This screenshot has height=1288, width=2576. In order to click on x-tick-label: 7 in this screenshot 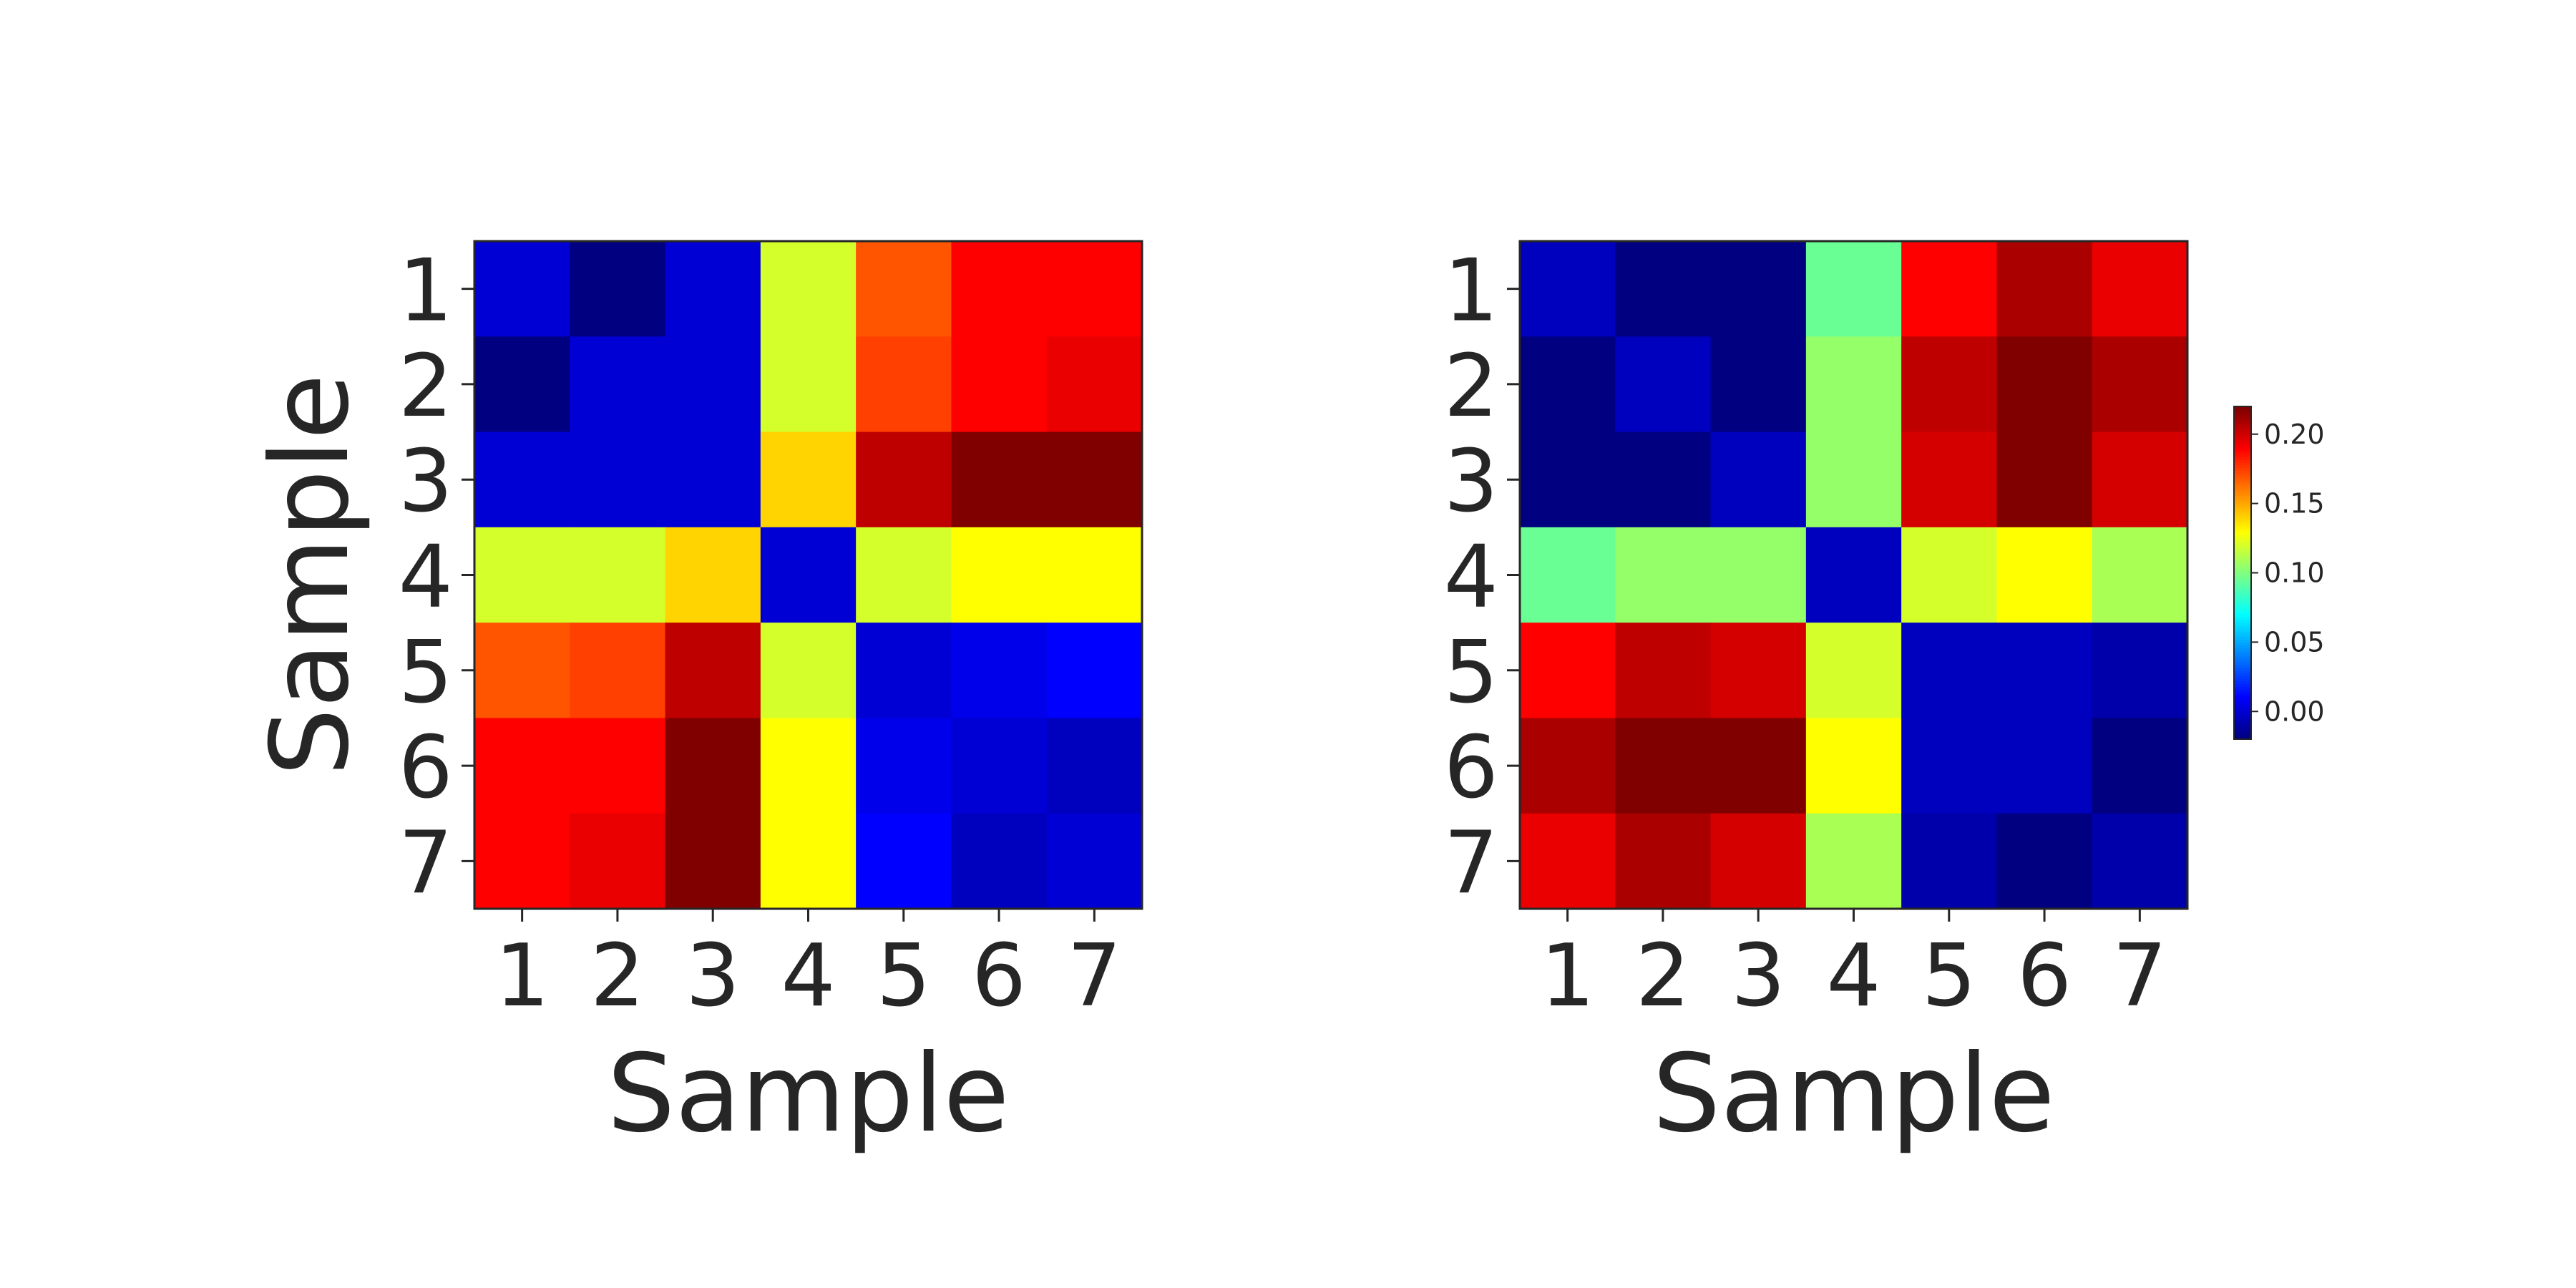, I will do `click(2139, 976)`.